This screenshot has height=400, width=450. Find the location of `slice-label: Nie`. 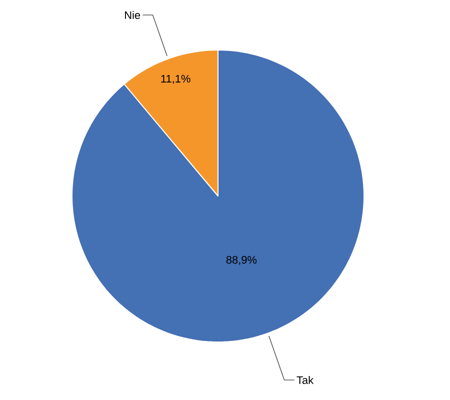

slice-label: Nie is located at coordinates (132, 15).